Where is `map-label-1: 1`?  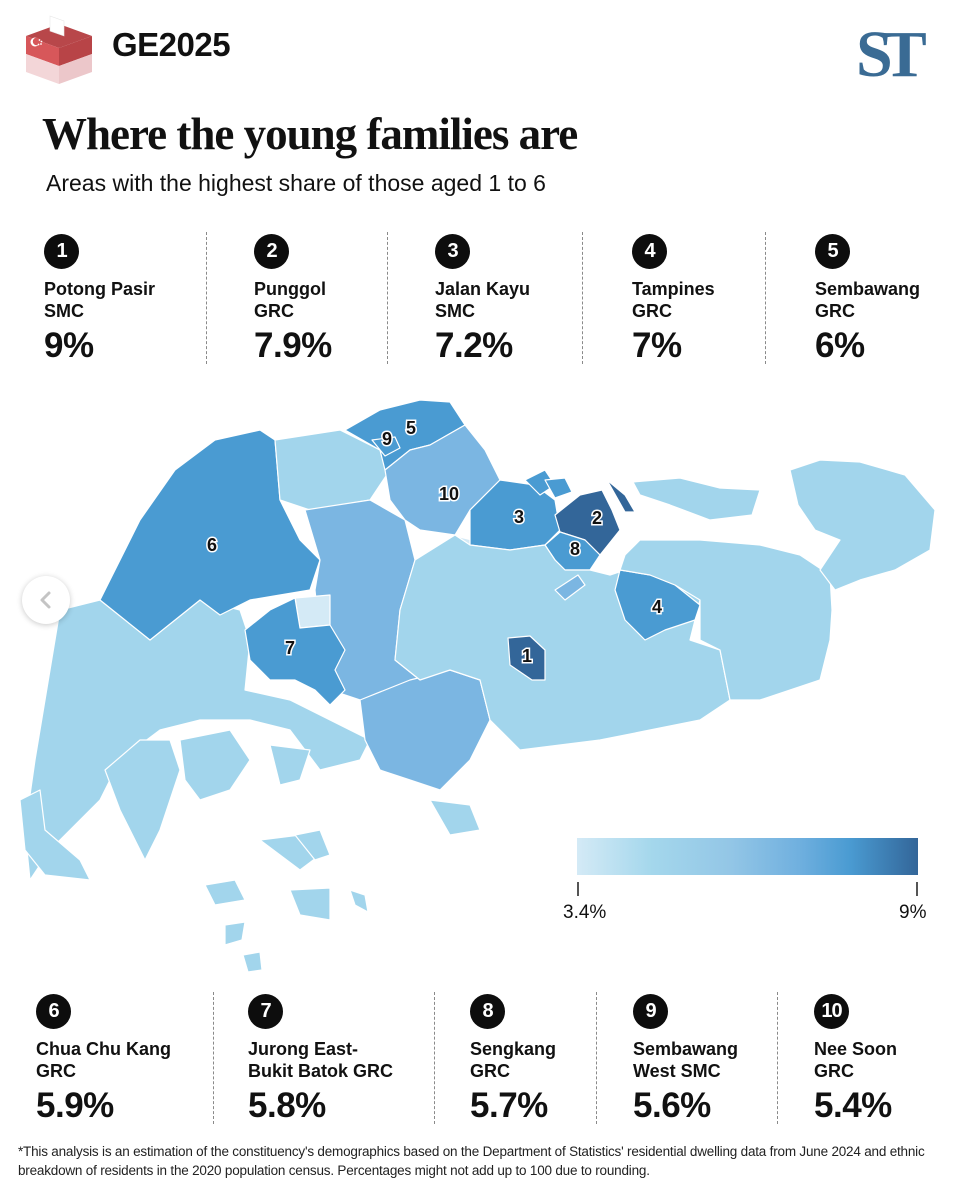
map-label-1: 1 is located at coordinates (527, 656).